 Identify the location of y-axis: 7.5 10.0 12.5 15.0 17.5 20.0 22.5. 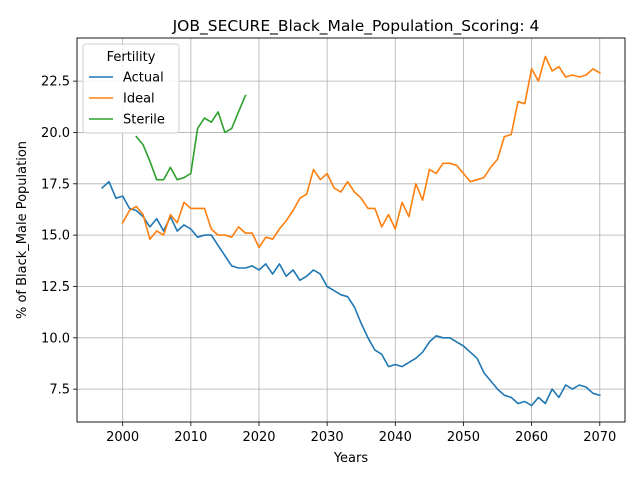
(59, 236).